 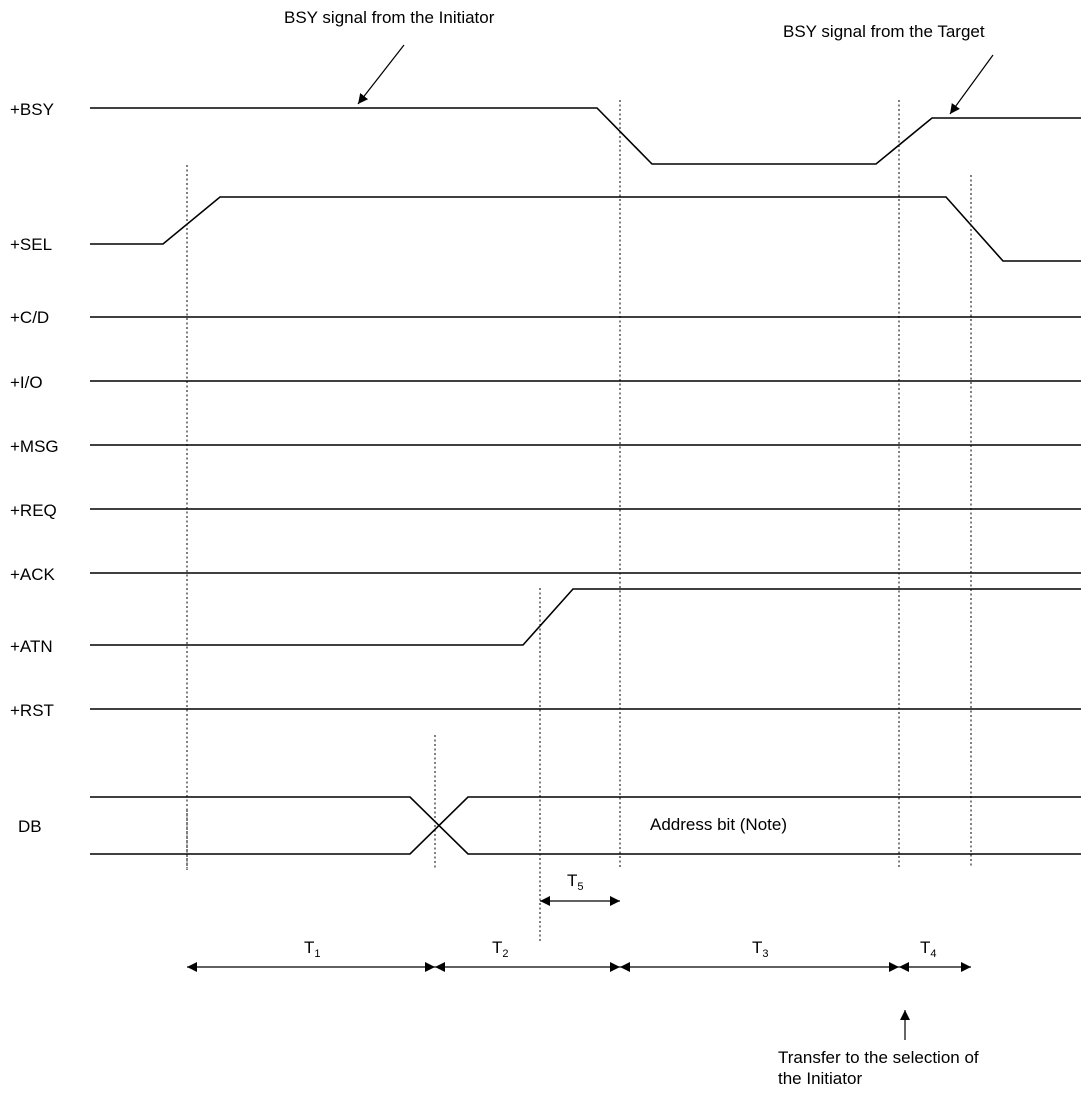 What do you see at coordinates (971, 84) in the screenshot?
I see `bsy-target-pointer-arrow` at bounding box center [971, 84].